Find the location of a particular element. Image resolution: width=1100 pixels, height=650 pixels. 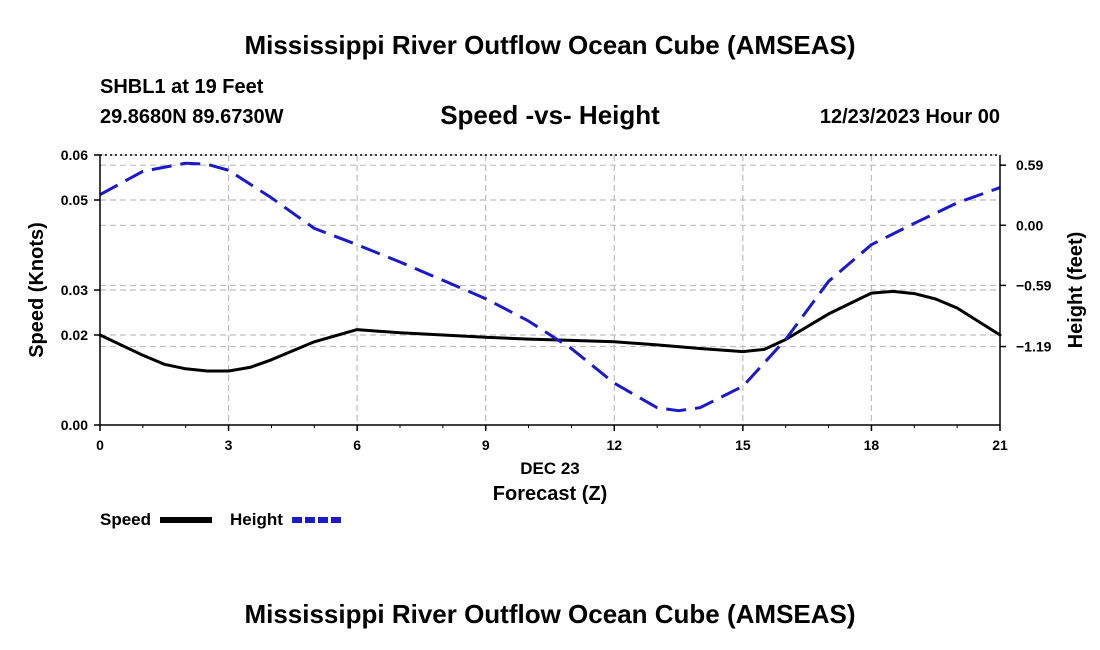

chart-subtitle: Speed -vs- Height is located at coordinates (550, 115).